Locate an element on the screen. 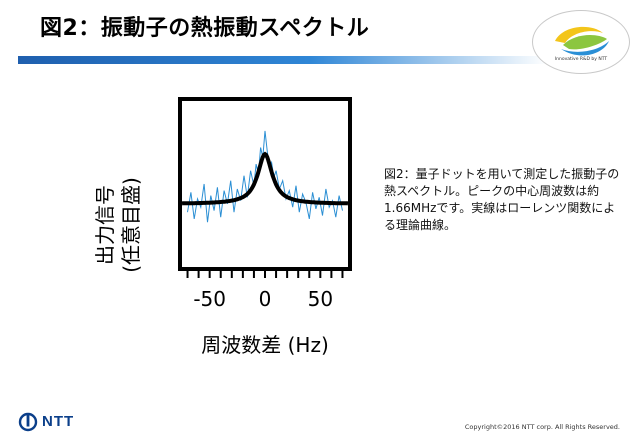 The height and width of the screenshot is (443, 640). plot-frame is located at coordinates (265, 184).